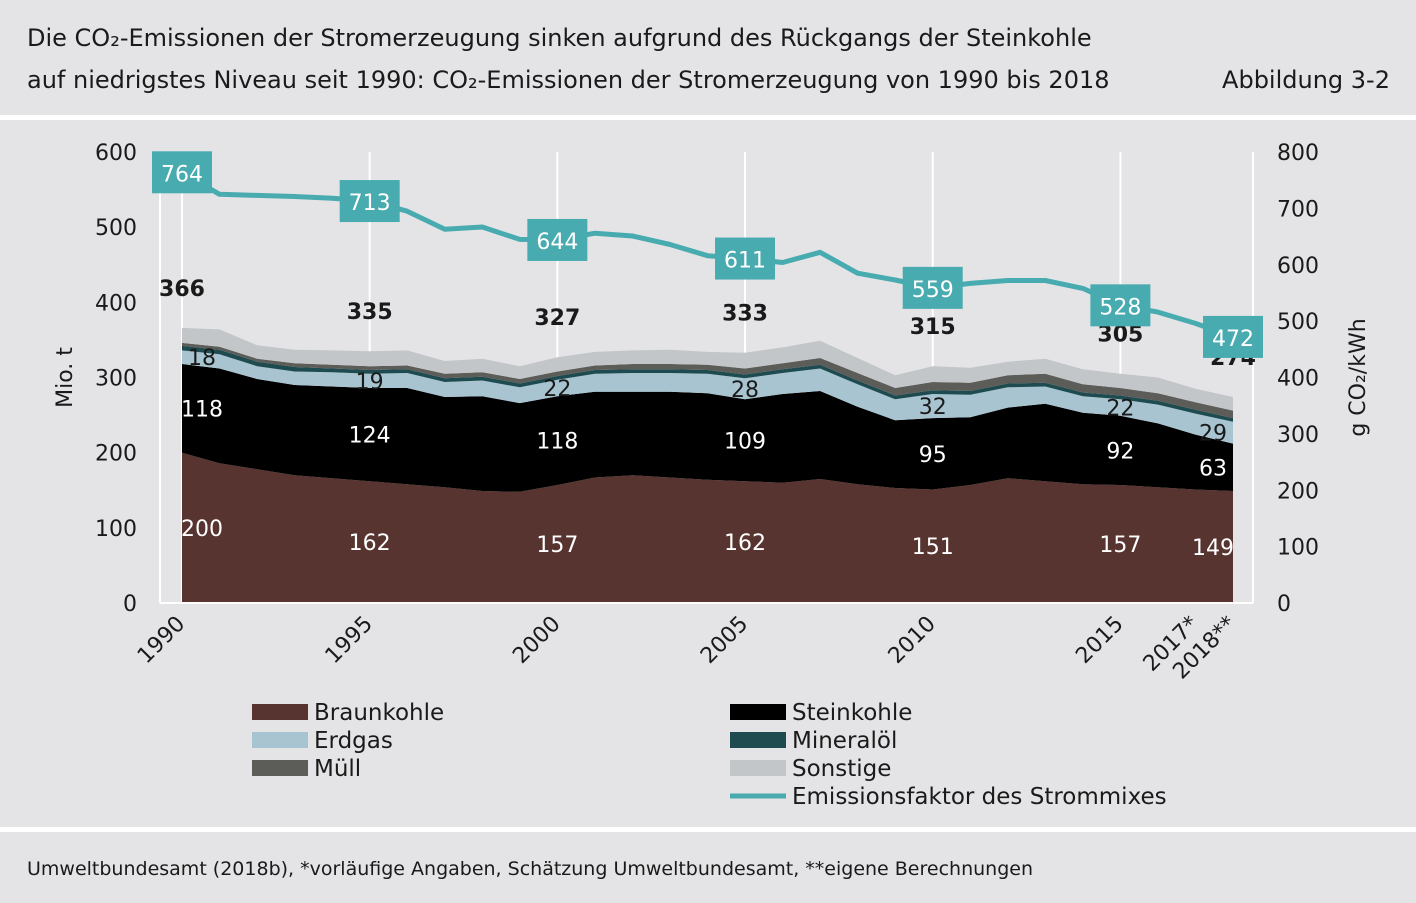  I want to click on legend-label-sonstige: Sonstige, so click(841, 769).